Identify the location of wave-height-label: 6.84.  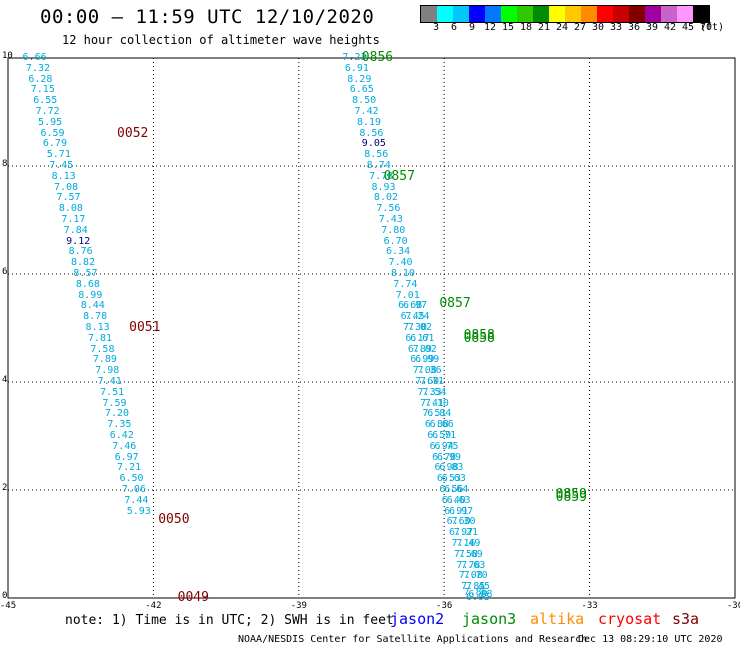
(439, 414).